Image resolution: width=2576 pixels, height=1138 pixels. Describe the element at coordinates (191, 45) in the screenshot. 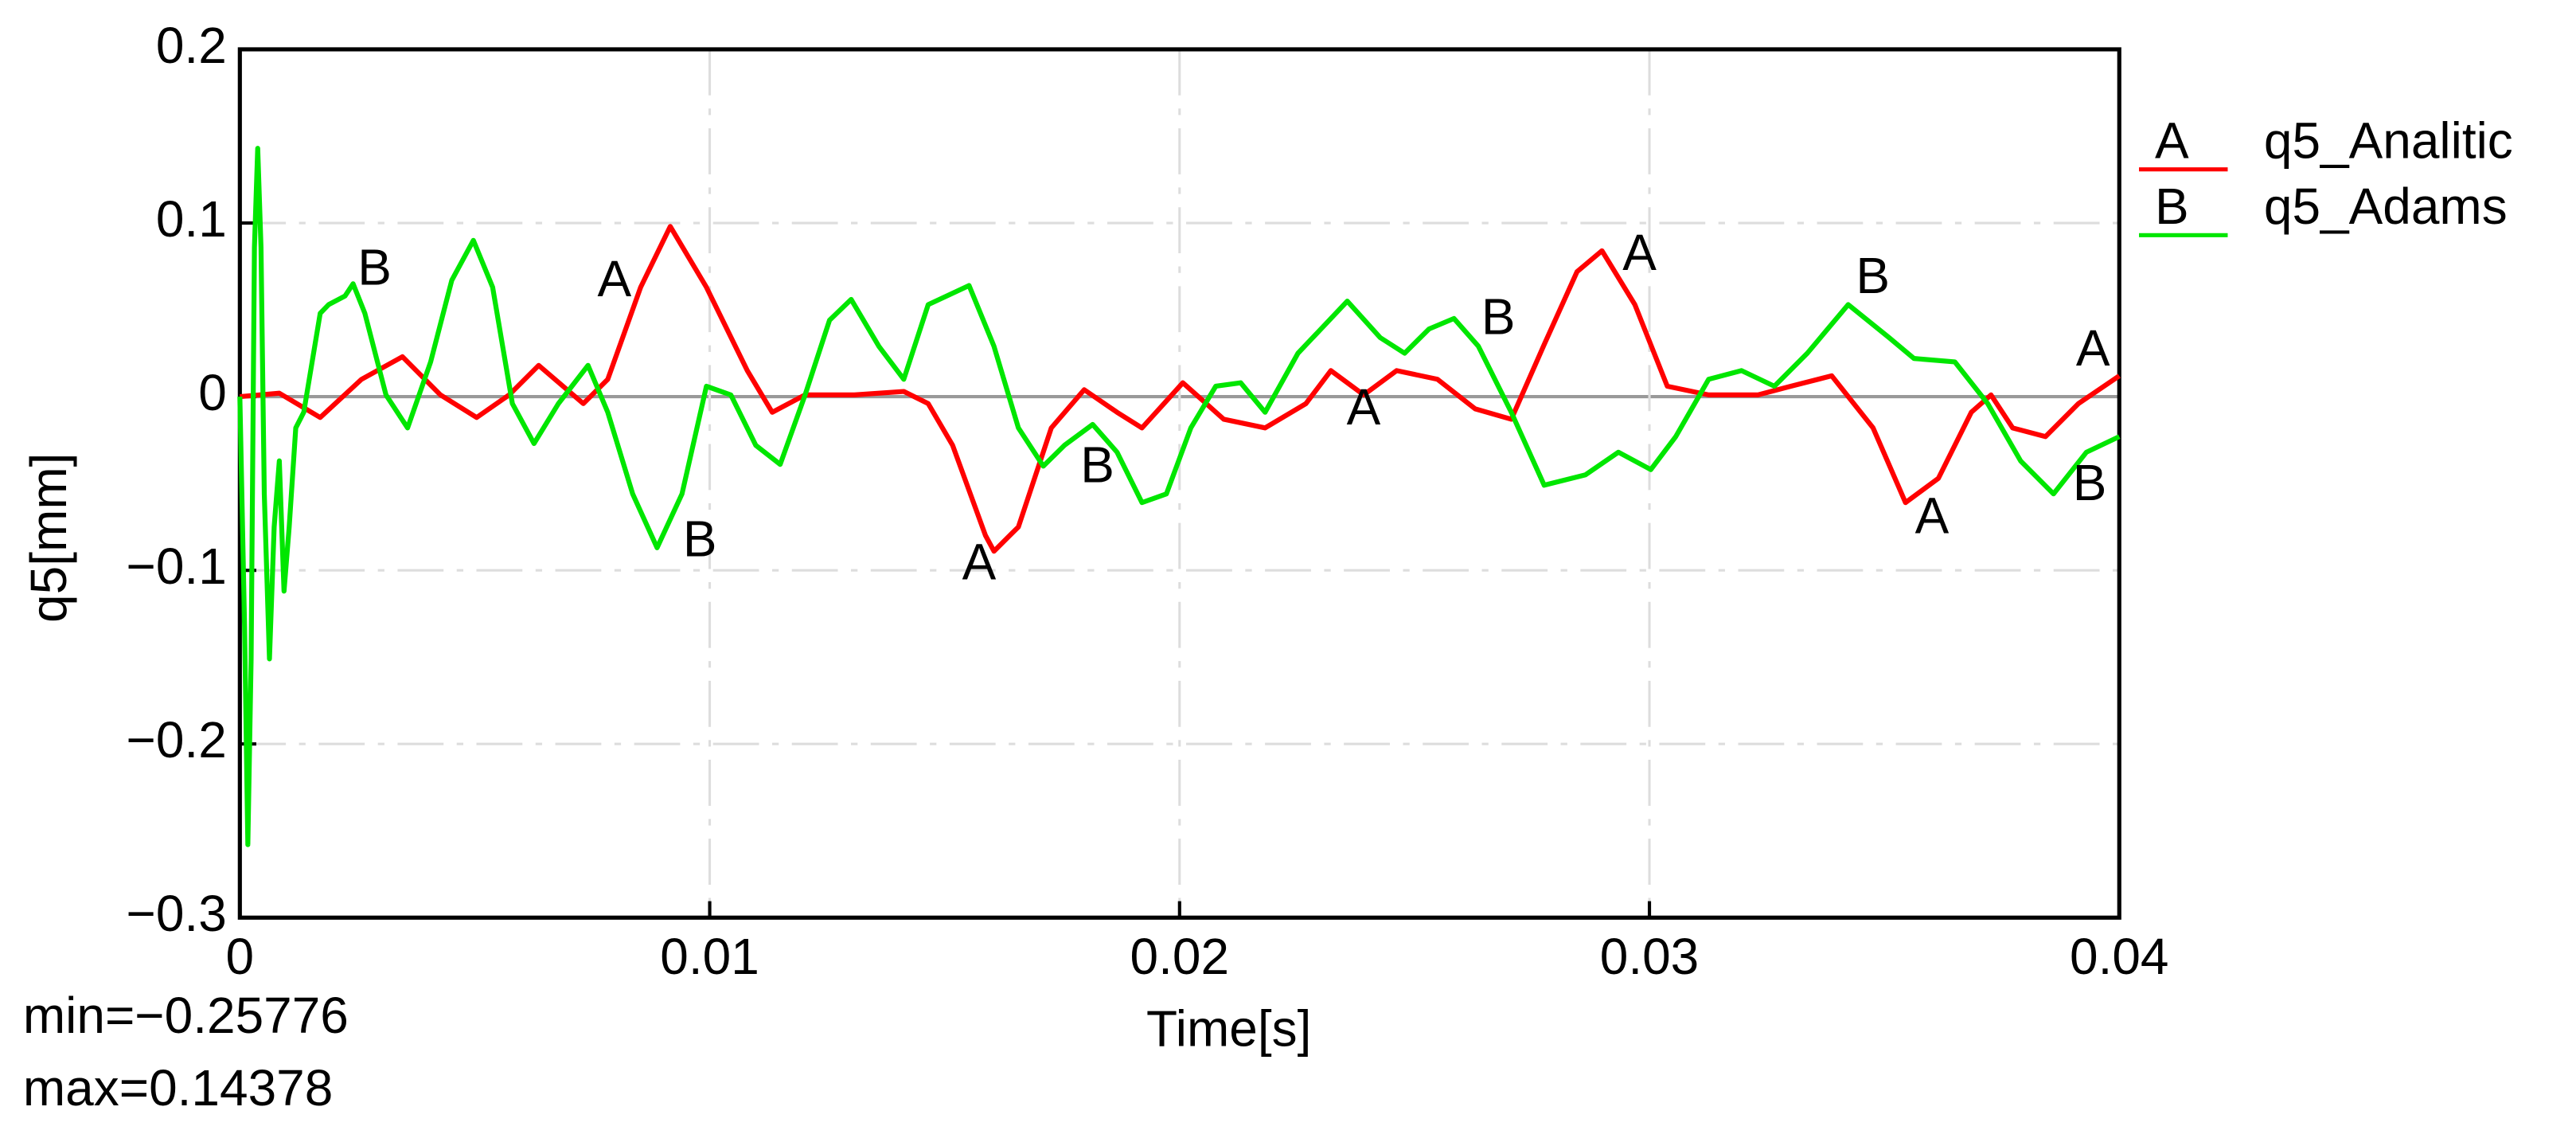

I see `y-tick-label: 0.2` at that location.